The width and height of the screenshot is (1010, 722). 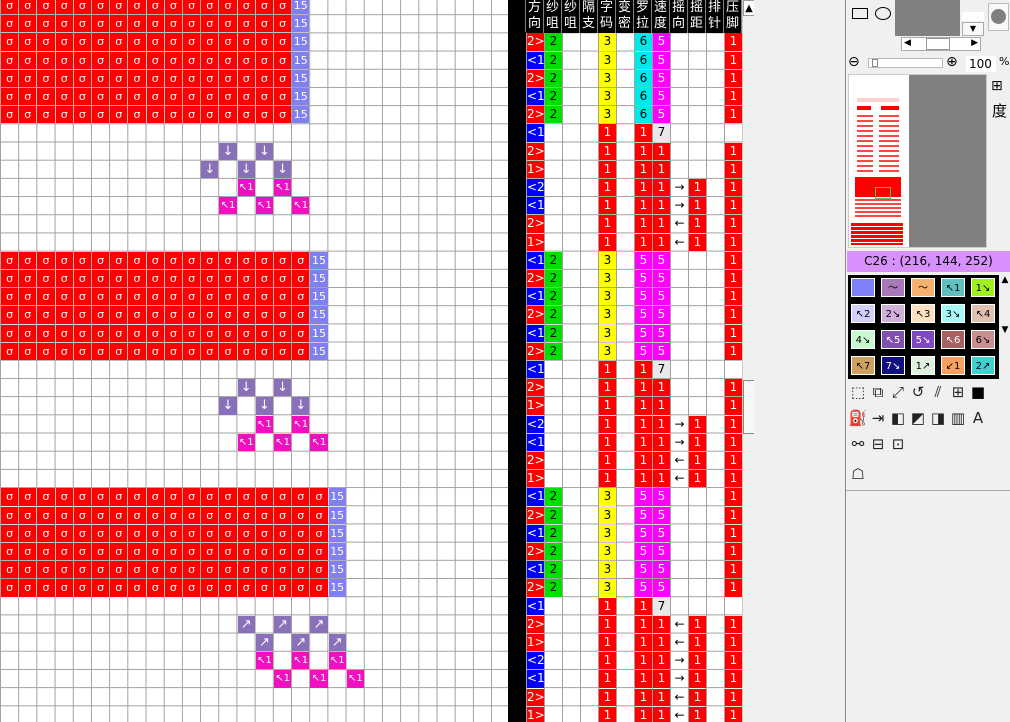 I want to click on roller-cell: 6, so click(x=643, y=97).